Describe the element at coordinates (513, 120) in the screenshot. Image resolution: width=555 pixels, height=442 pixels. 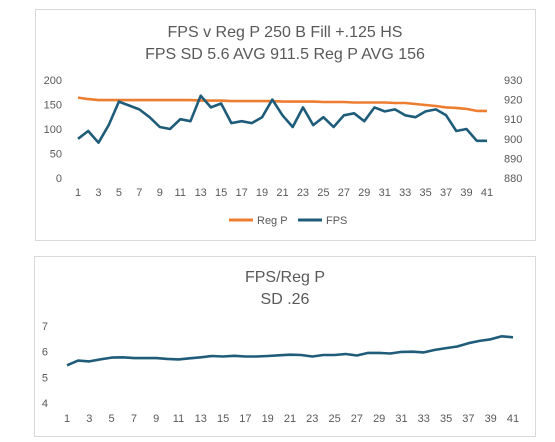
I see `y-right-tick-label: 910` at that location.